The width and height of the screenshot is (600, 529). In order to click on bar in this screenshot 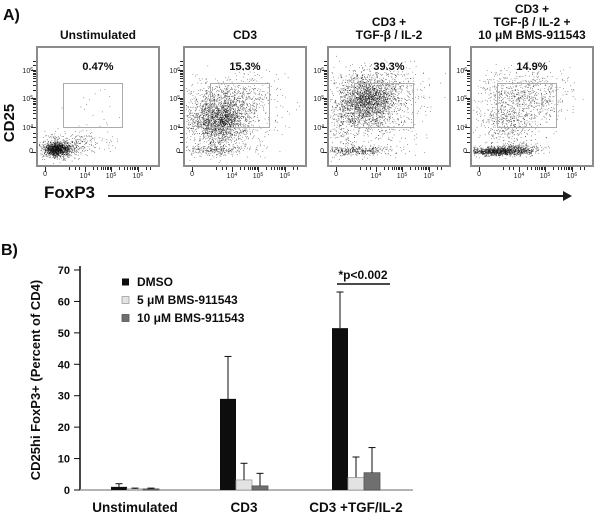, I will do `click(119, 488)`.